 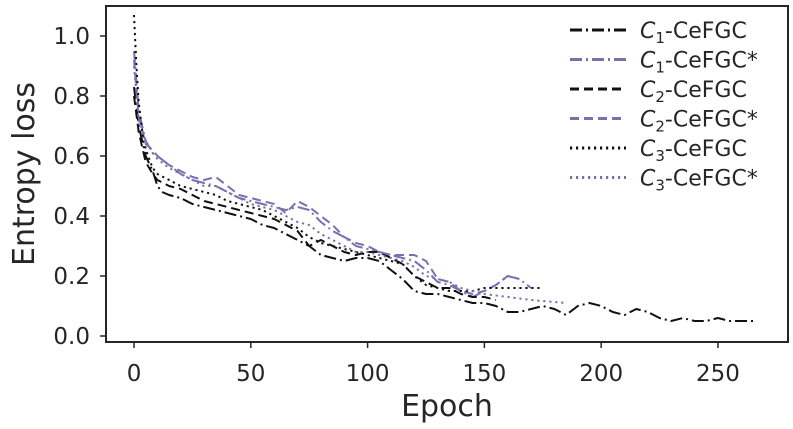 I want to click on legend-label-c3: C3-CeFGC, so click(x=693, y=151).